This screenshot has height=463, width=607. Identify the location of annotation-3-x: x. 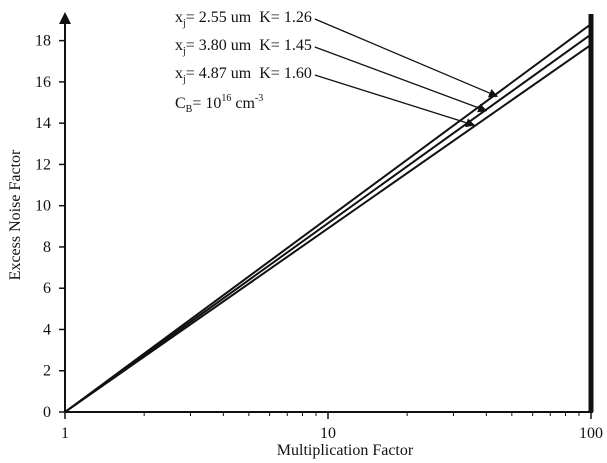
(179, 73).